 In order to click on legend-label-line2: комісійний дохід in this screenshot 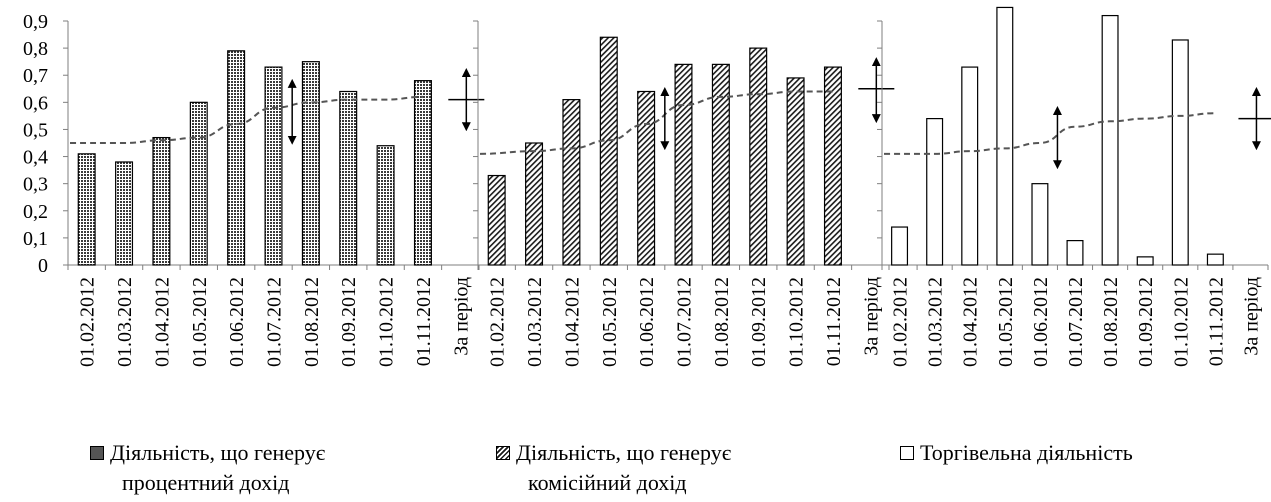, I will do `click(607, 482)`.